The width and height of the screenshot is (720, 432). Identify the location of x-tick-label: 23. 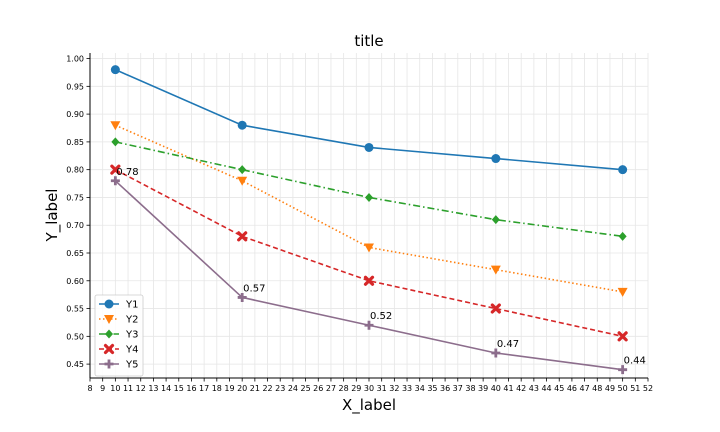
(280, 388).